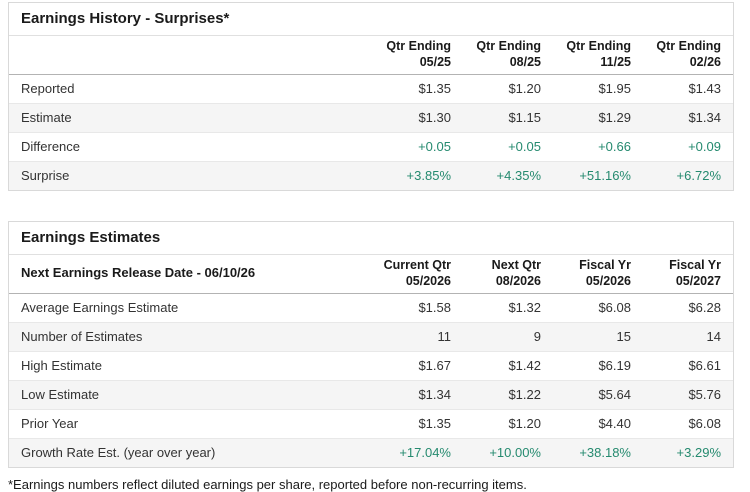 This screenshot has width=750, height=492. What do you see at coordinates (418, 365) in the screenshot?
I see `cell-value: $1.67` at bounding box center [418, 365].